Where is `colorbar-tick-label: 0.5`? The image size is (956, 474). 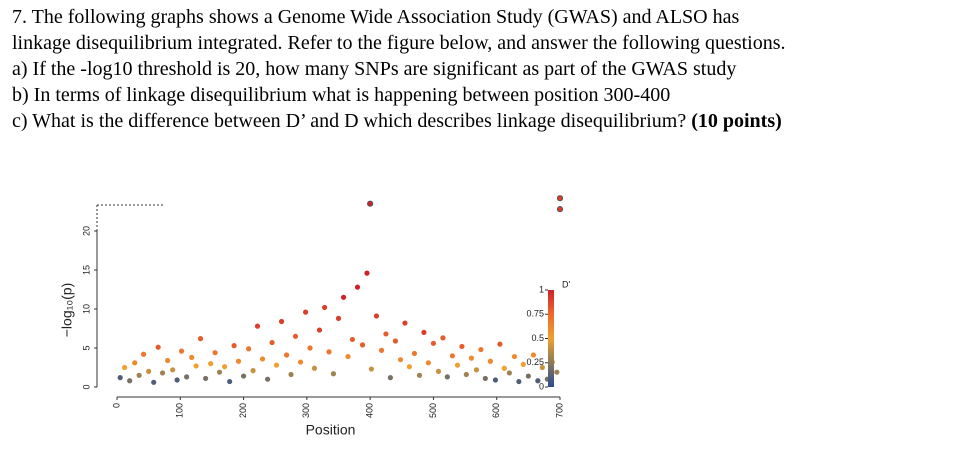
colorbar-tick-label: 0.5 is located at coordinates (537, 338).